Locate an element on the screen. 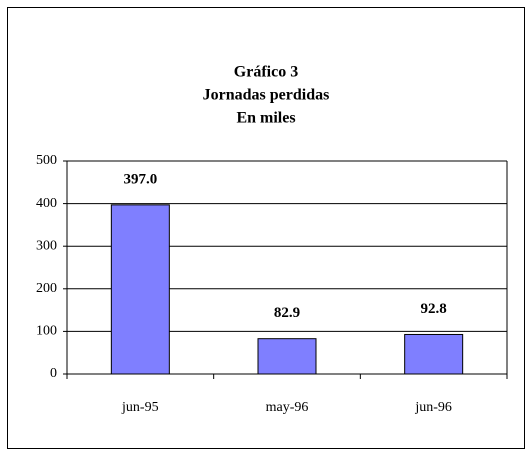  value-label: 397.0 is located at coordinates (140, 179).